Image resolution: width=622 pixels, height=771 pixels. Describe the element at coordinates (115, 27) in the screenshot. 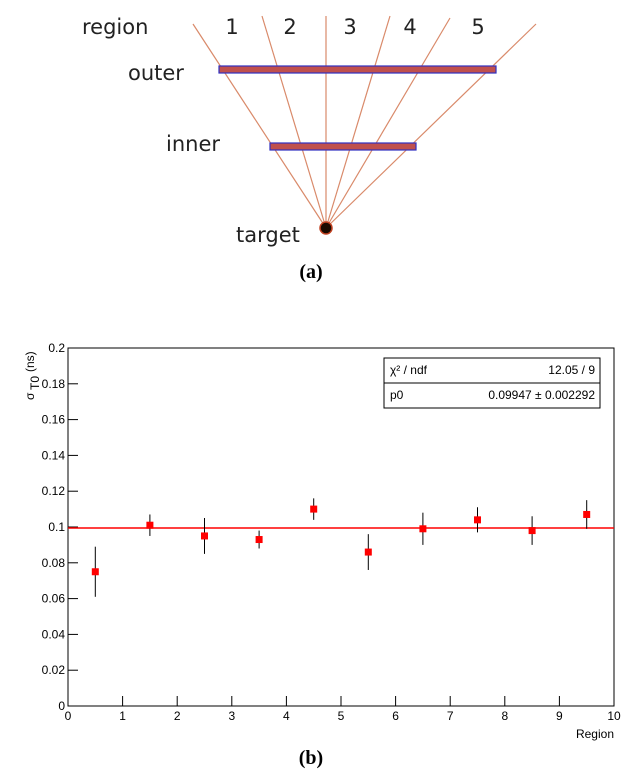

I see `region-header: region` at that location.